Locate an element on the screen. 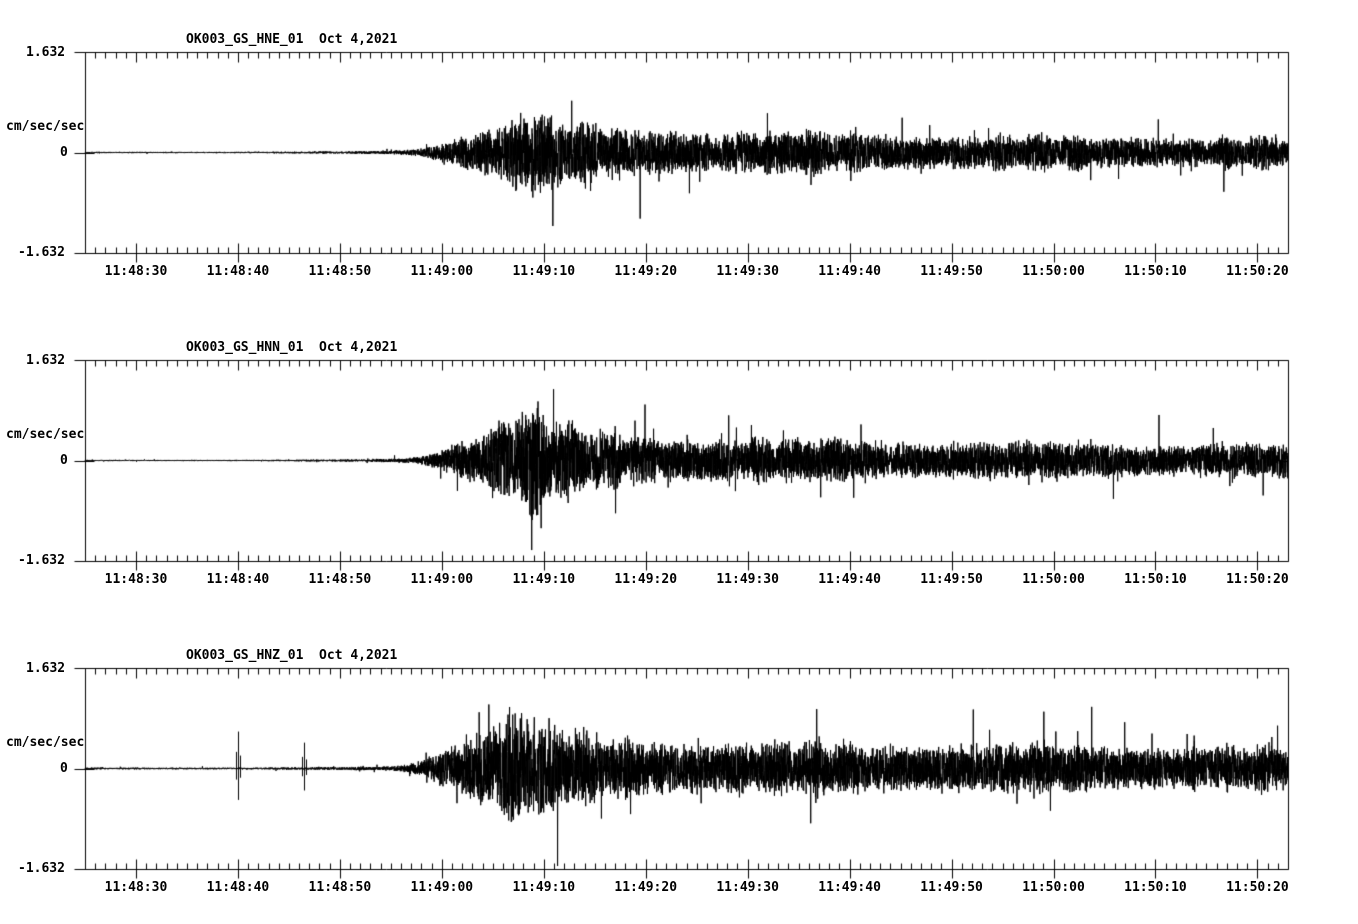 The image size is (1358, 924). panel-title-hne: OK003_GS_HNE_01 Oct 4,2021 is located at coordinates (292, 39).